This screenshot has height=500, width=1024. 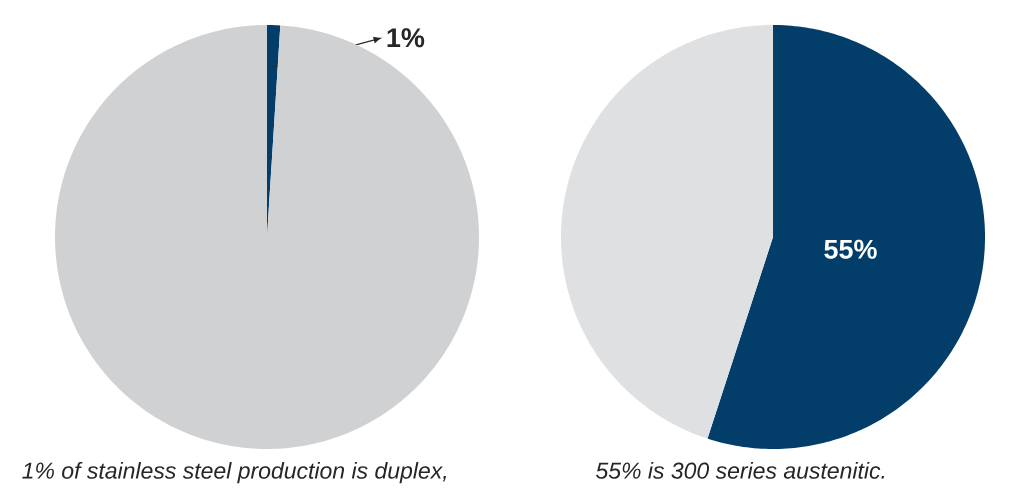 I want to click on text: 1% of stainless steel production is duplex,, so click(x=234, y=472).